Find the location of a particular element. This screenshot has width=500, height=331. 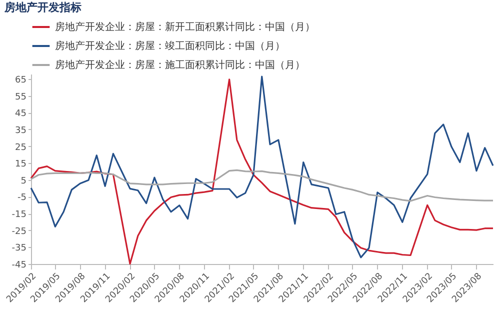

y-tick-label: 5 is located at coordinates (23, 181).